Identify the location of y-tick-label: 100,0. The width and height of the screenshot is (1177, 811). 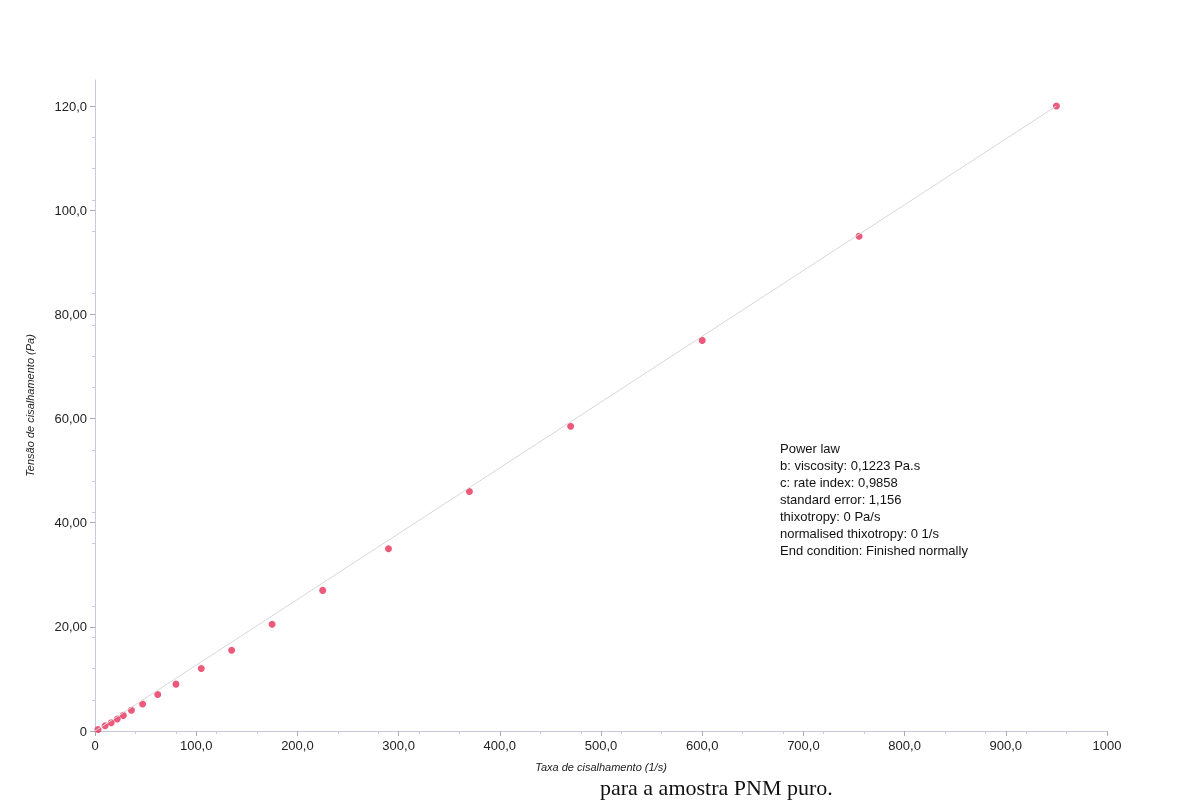
(70, 210).